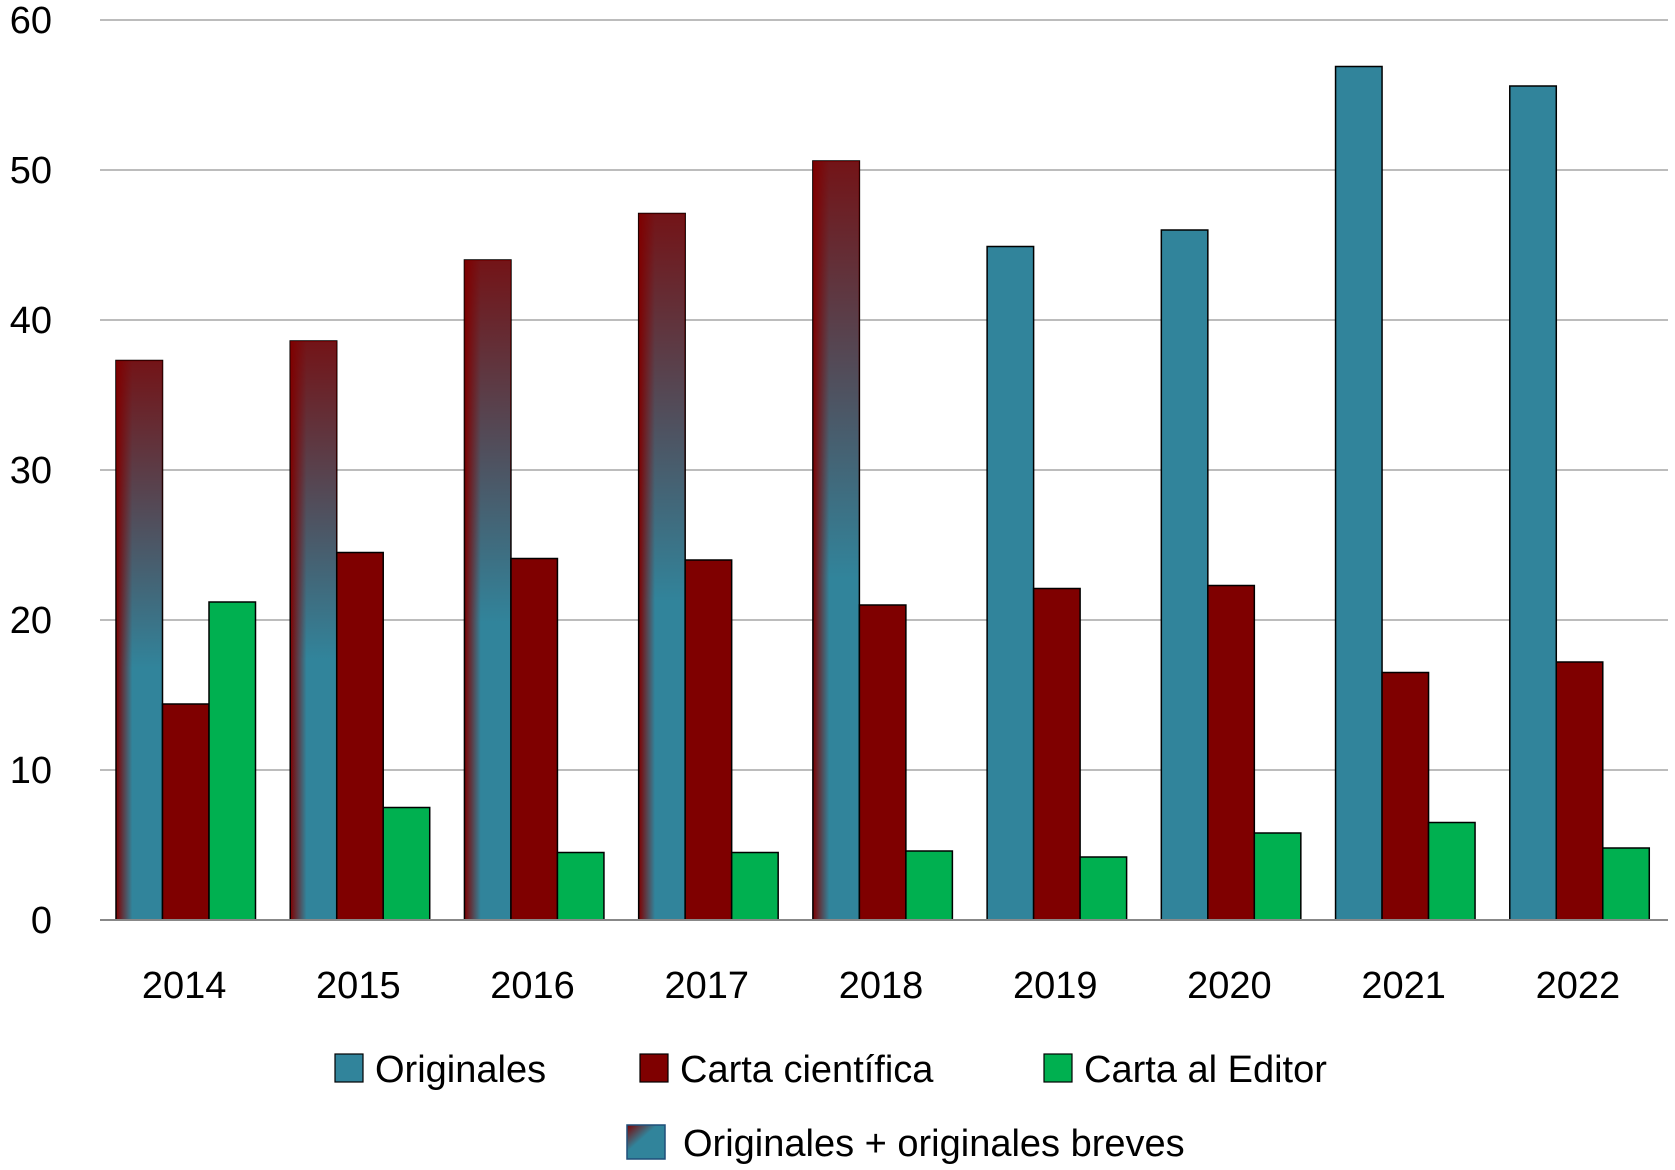  What do you see at coordinates (934, 1144) in the screenshot?
I see `legend-label-gradient: Originales + originales breves` at bounding box center [934, 1144].